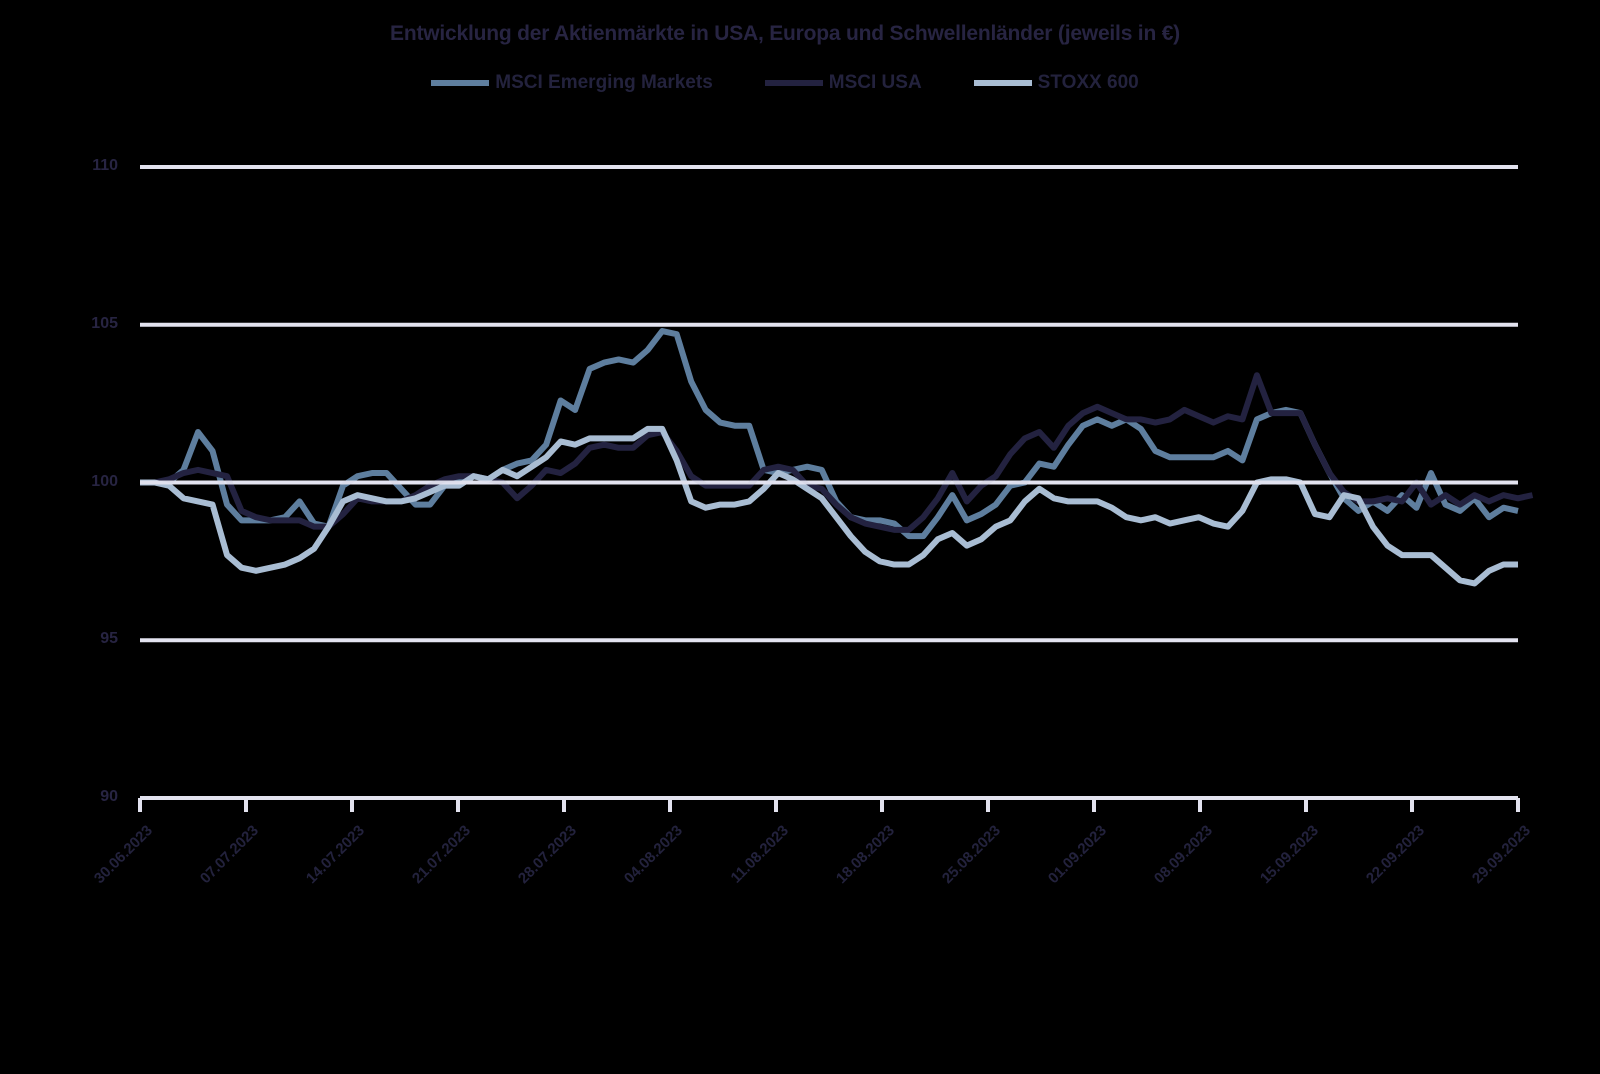 Image resolution: width=1600 pixels, height=1074 pixels. I want to click on legend-label: MSCI USA, so click(875, 82).